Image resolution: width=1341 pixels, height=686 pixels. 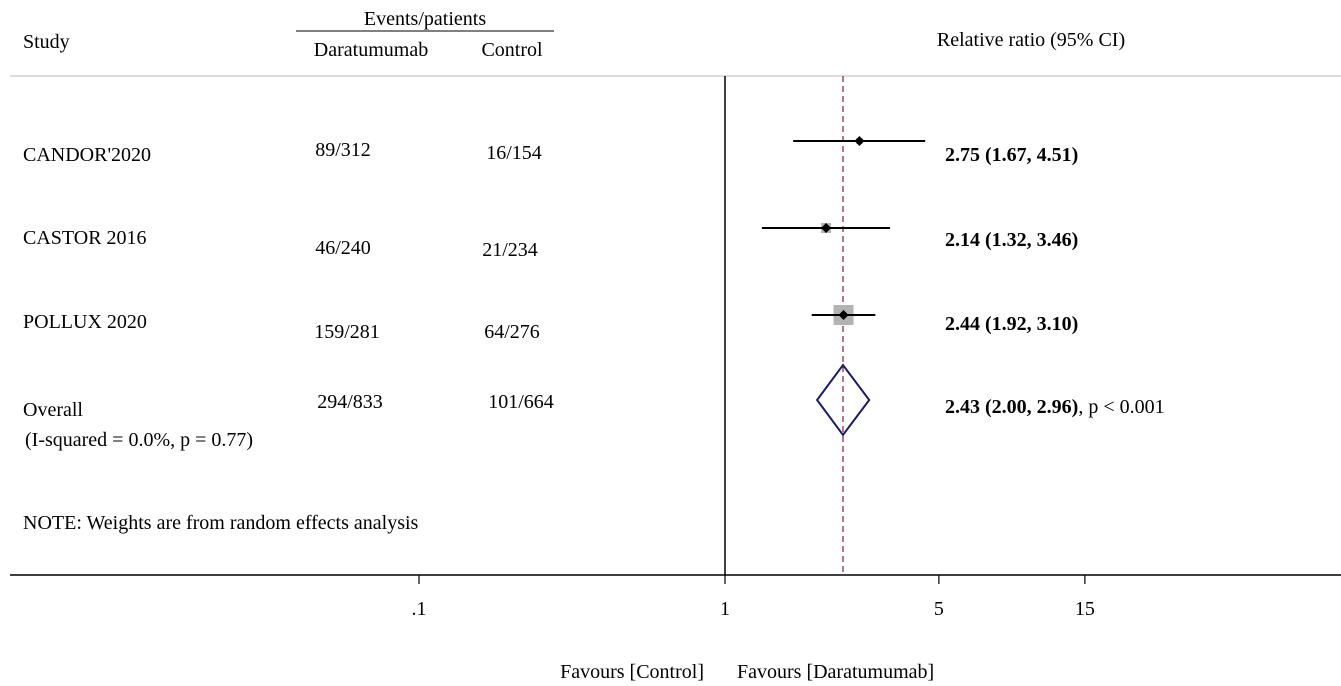 I want to click on x-tick-label: 15, so click(x=1085, y=609).